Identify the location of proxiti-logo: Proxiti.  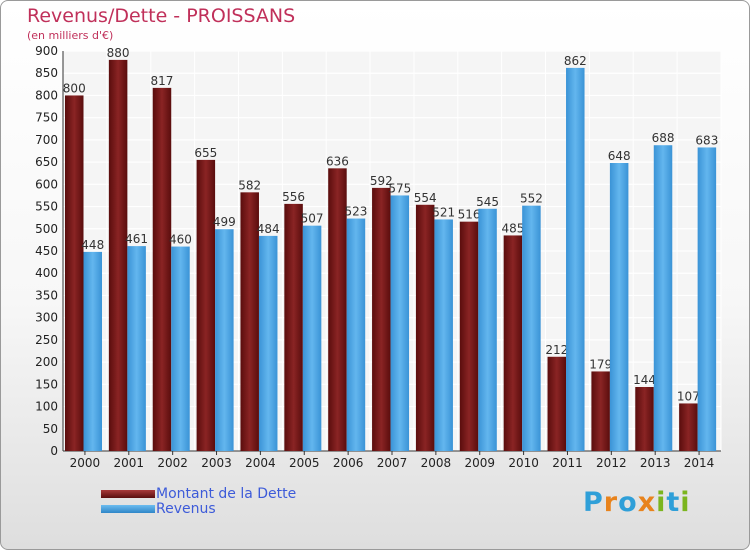
(637, 502).